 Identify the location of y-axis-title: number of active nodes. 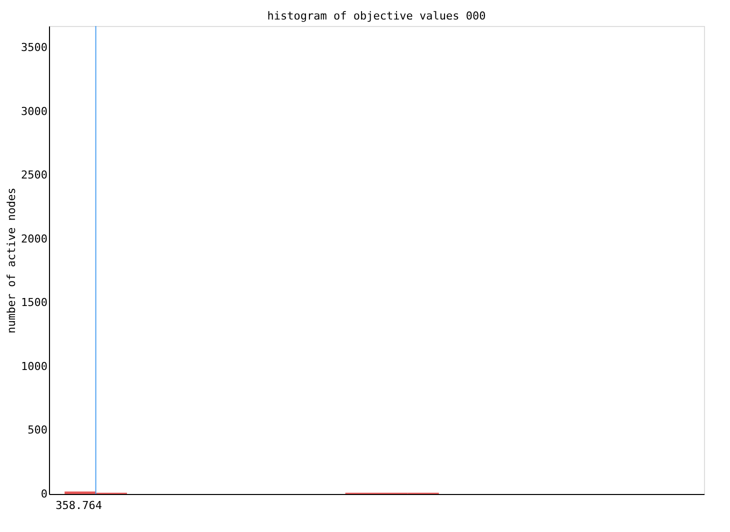
(11, 261).